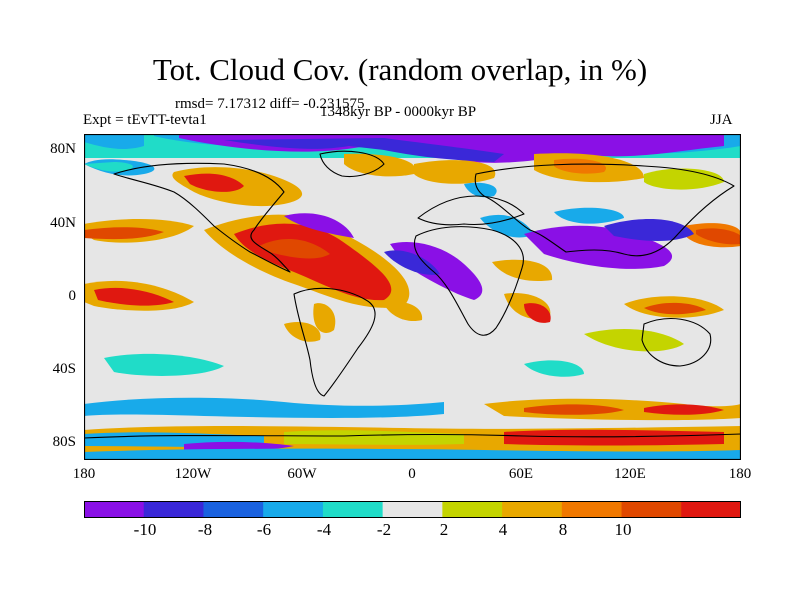 This screenshot has width=800, height=600. Describe the element at coordinates (63, 223) in the screenshot. I see `lat-label-40n: 40N` at that location.